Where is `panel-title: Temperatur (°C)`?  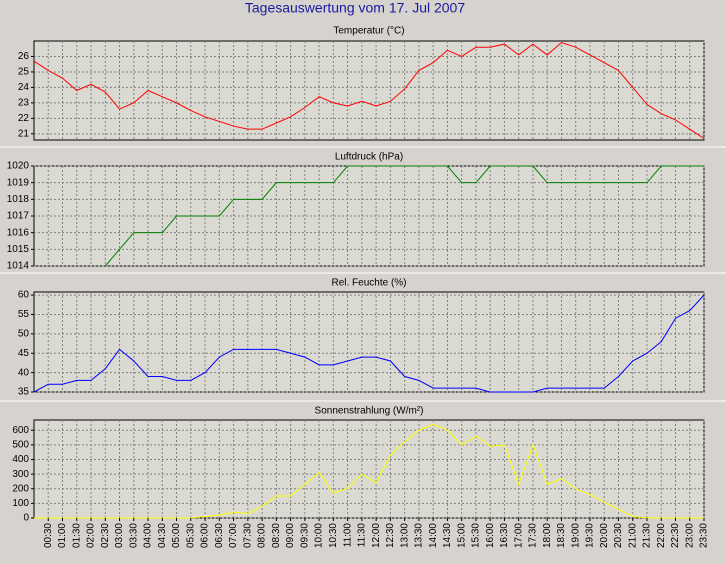
panel-title: Temperatur (°C) is located at coordinates (368, 31).